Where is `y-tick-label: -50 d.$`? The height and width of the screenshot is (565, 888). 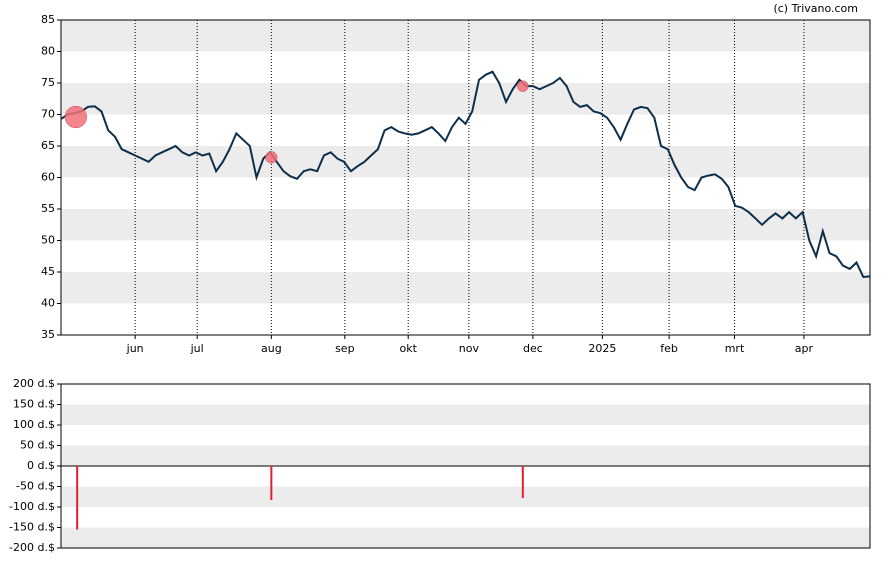 y-tick-label: -50 d.$ is located at coordinates (35, 486).